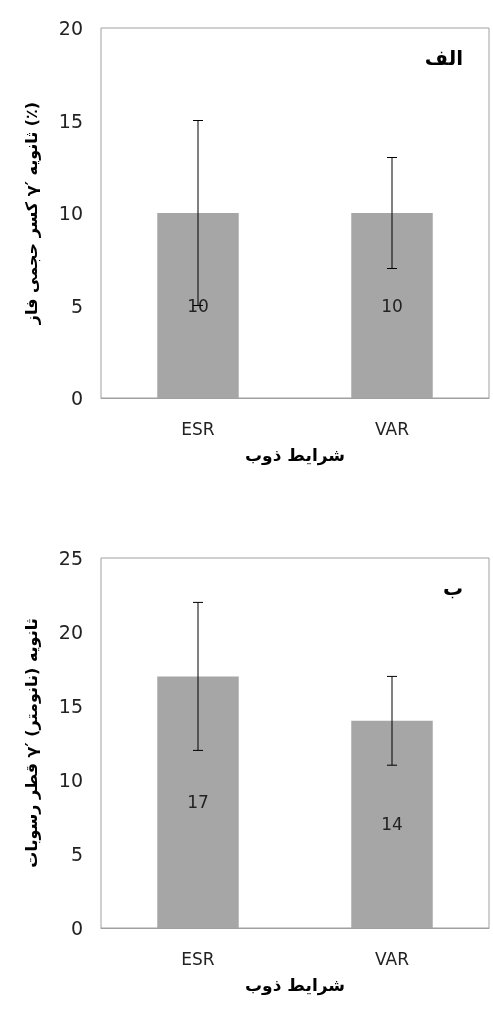 The width and height of the screenshot is (493, 1034). Describe the element at coordinates (70, 558) in the screenshot. I see `y-tick-label: 25` at that location.